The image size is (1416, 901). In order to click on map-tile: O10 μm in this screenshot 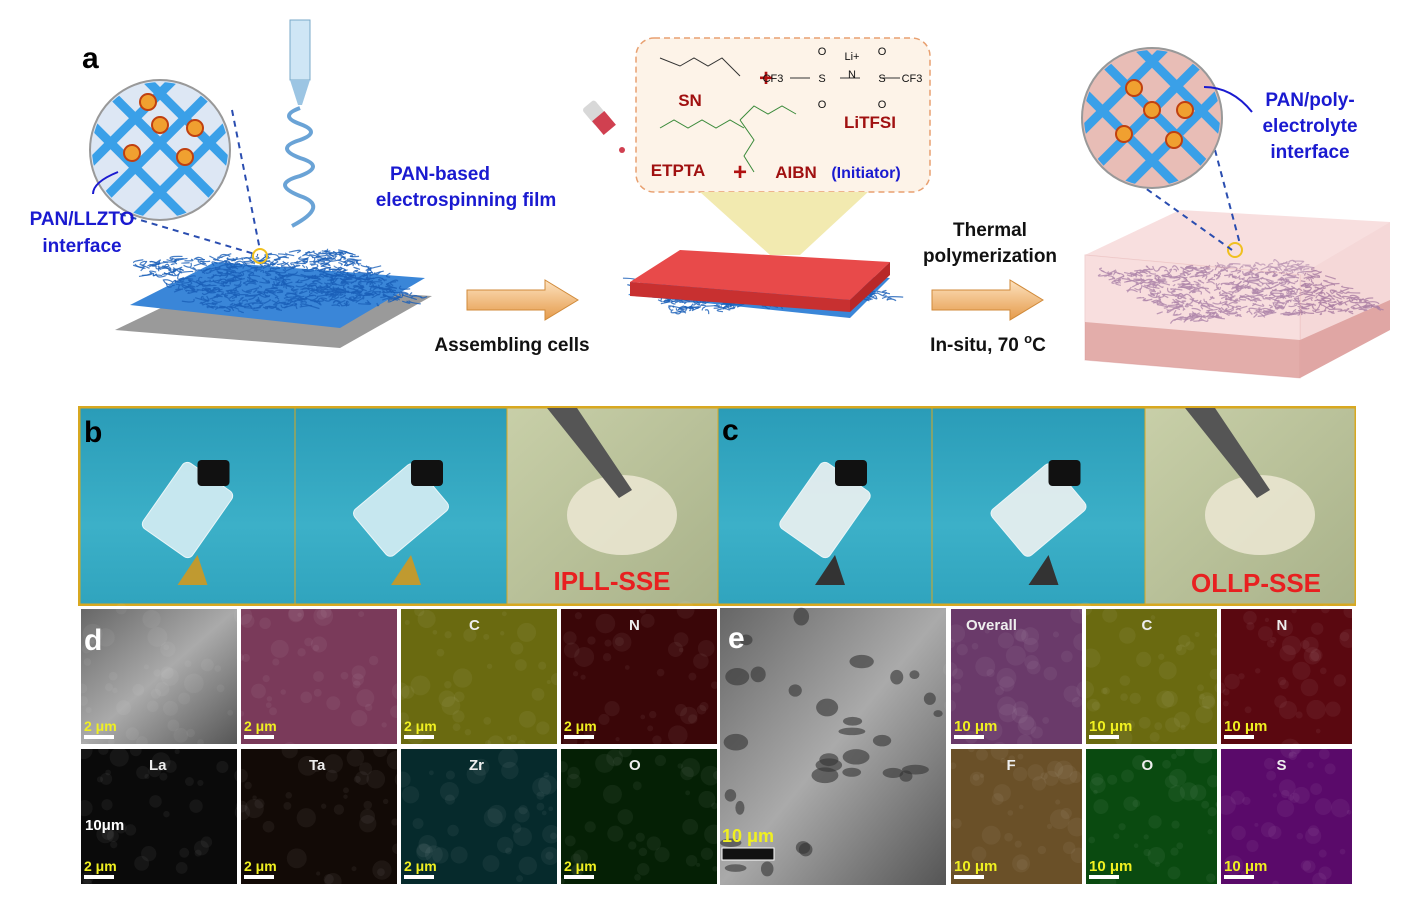, I will do `click(1152, 818)`.